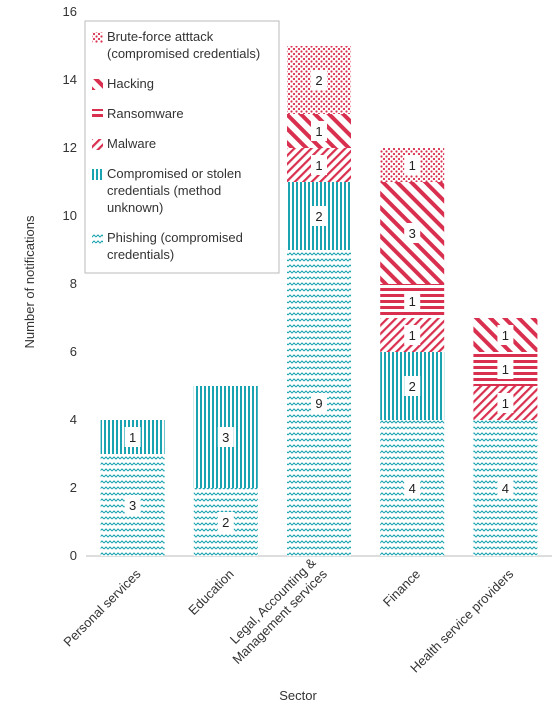 This screenshot has height=708, width=560. Describe the element at coordinates (174, 173) in the screenshot. I see `legend-label: Compromised or stolen` at that location.